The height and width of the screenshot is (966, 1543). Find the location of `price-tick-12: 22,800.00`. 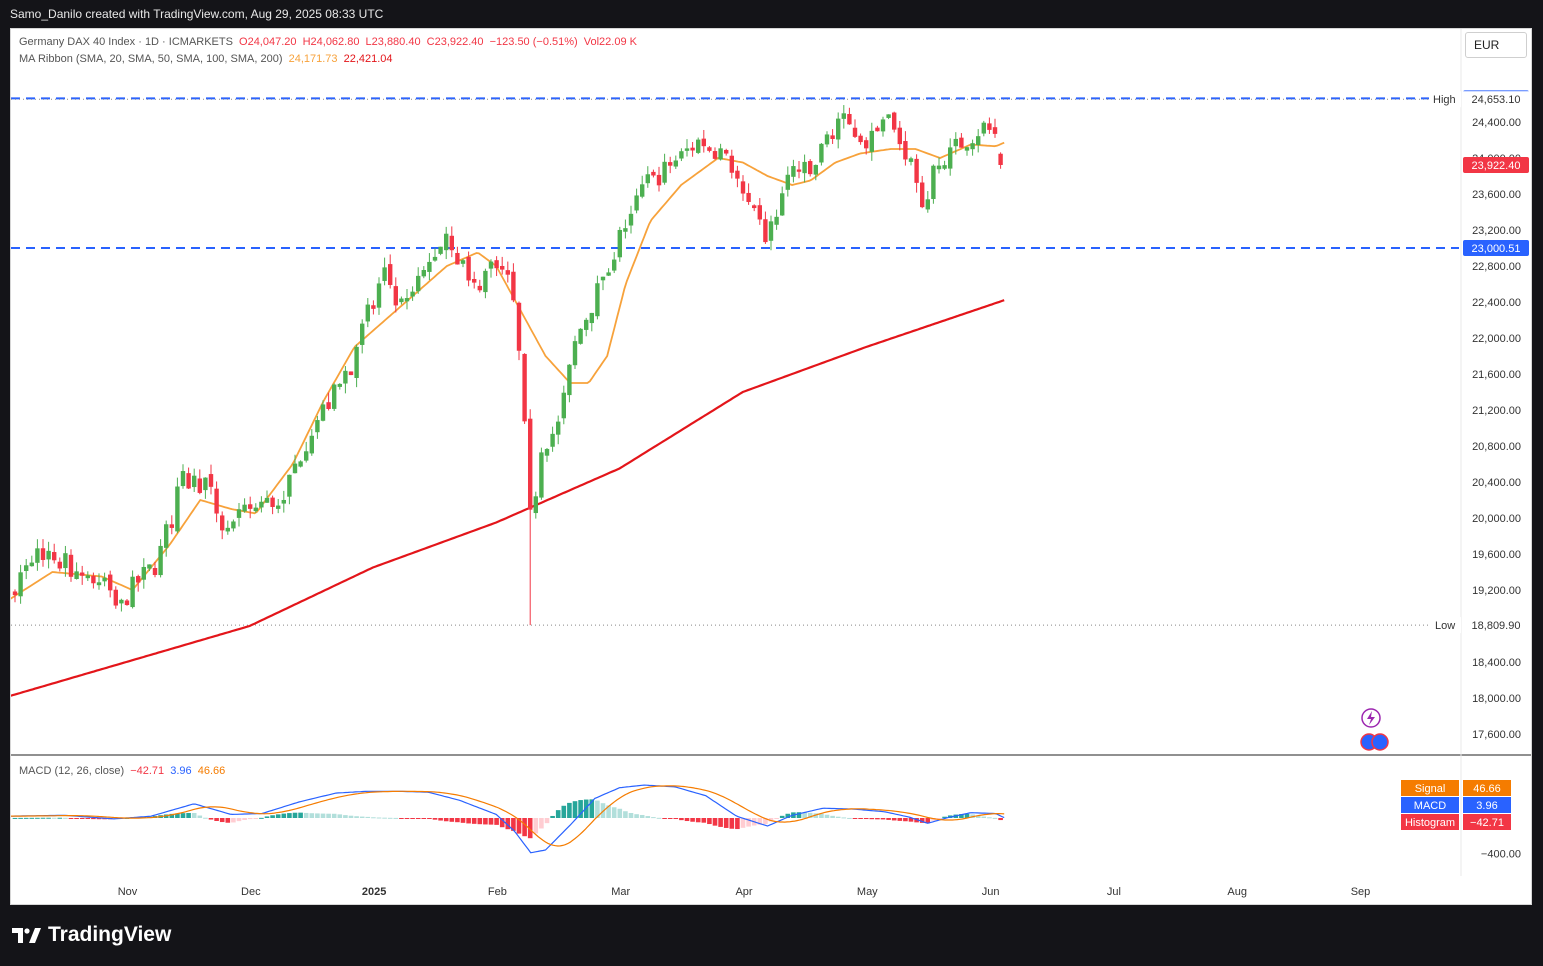

price-tick-12: 22,800.00 is located at coordinates (1496, 267).